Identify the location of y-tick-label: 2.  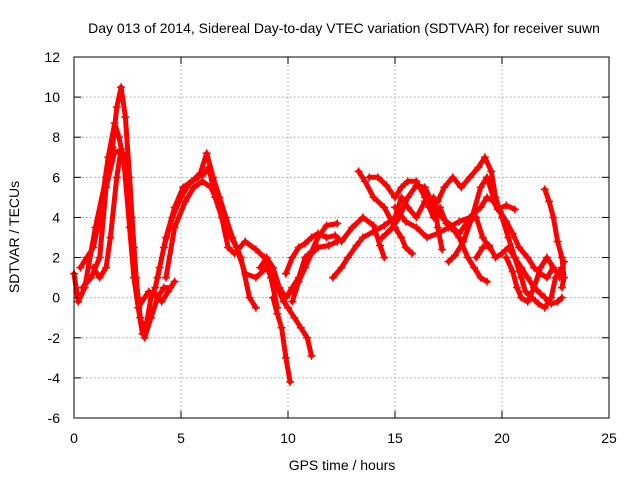
(56, 258).